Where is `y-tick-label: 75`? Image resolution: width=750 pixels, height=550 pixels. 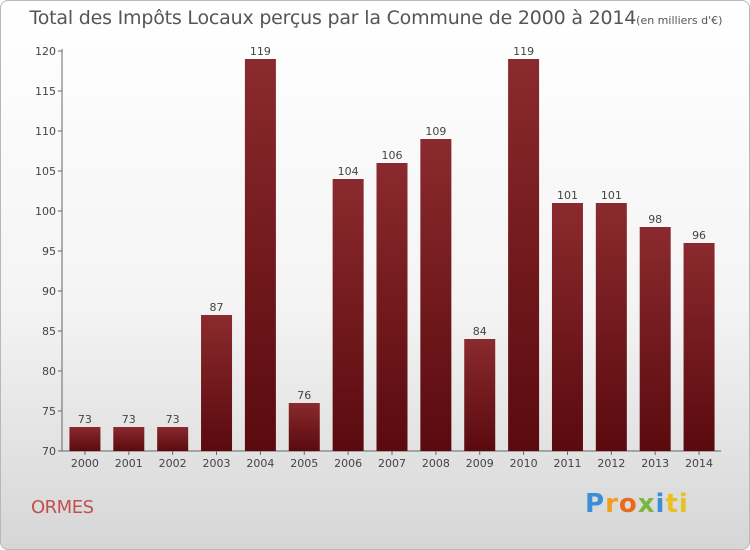
y-tick-label: 75 is located at coordinates (49, 411).